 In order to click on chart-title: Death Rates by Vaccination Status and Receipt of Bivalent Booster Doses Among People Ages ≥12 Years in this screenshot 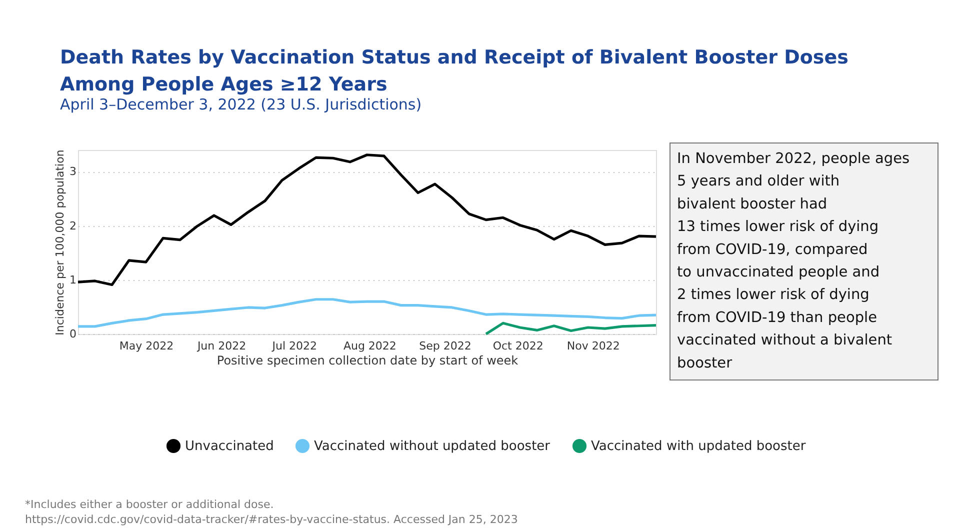, I will do `click(454, 71)`.